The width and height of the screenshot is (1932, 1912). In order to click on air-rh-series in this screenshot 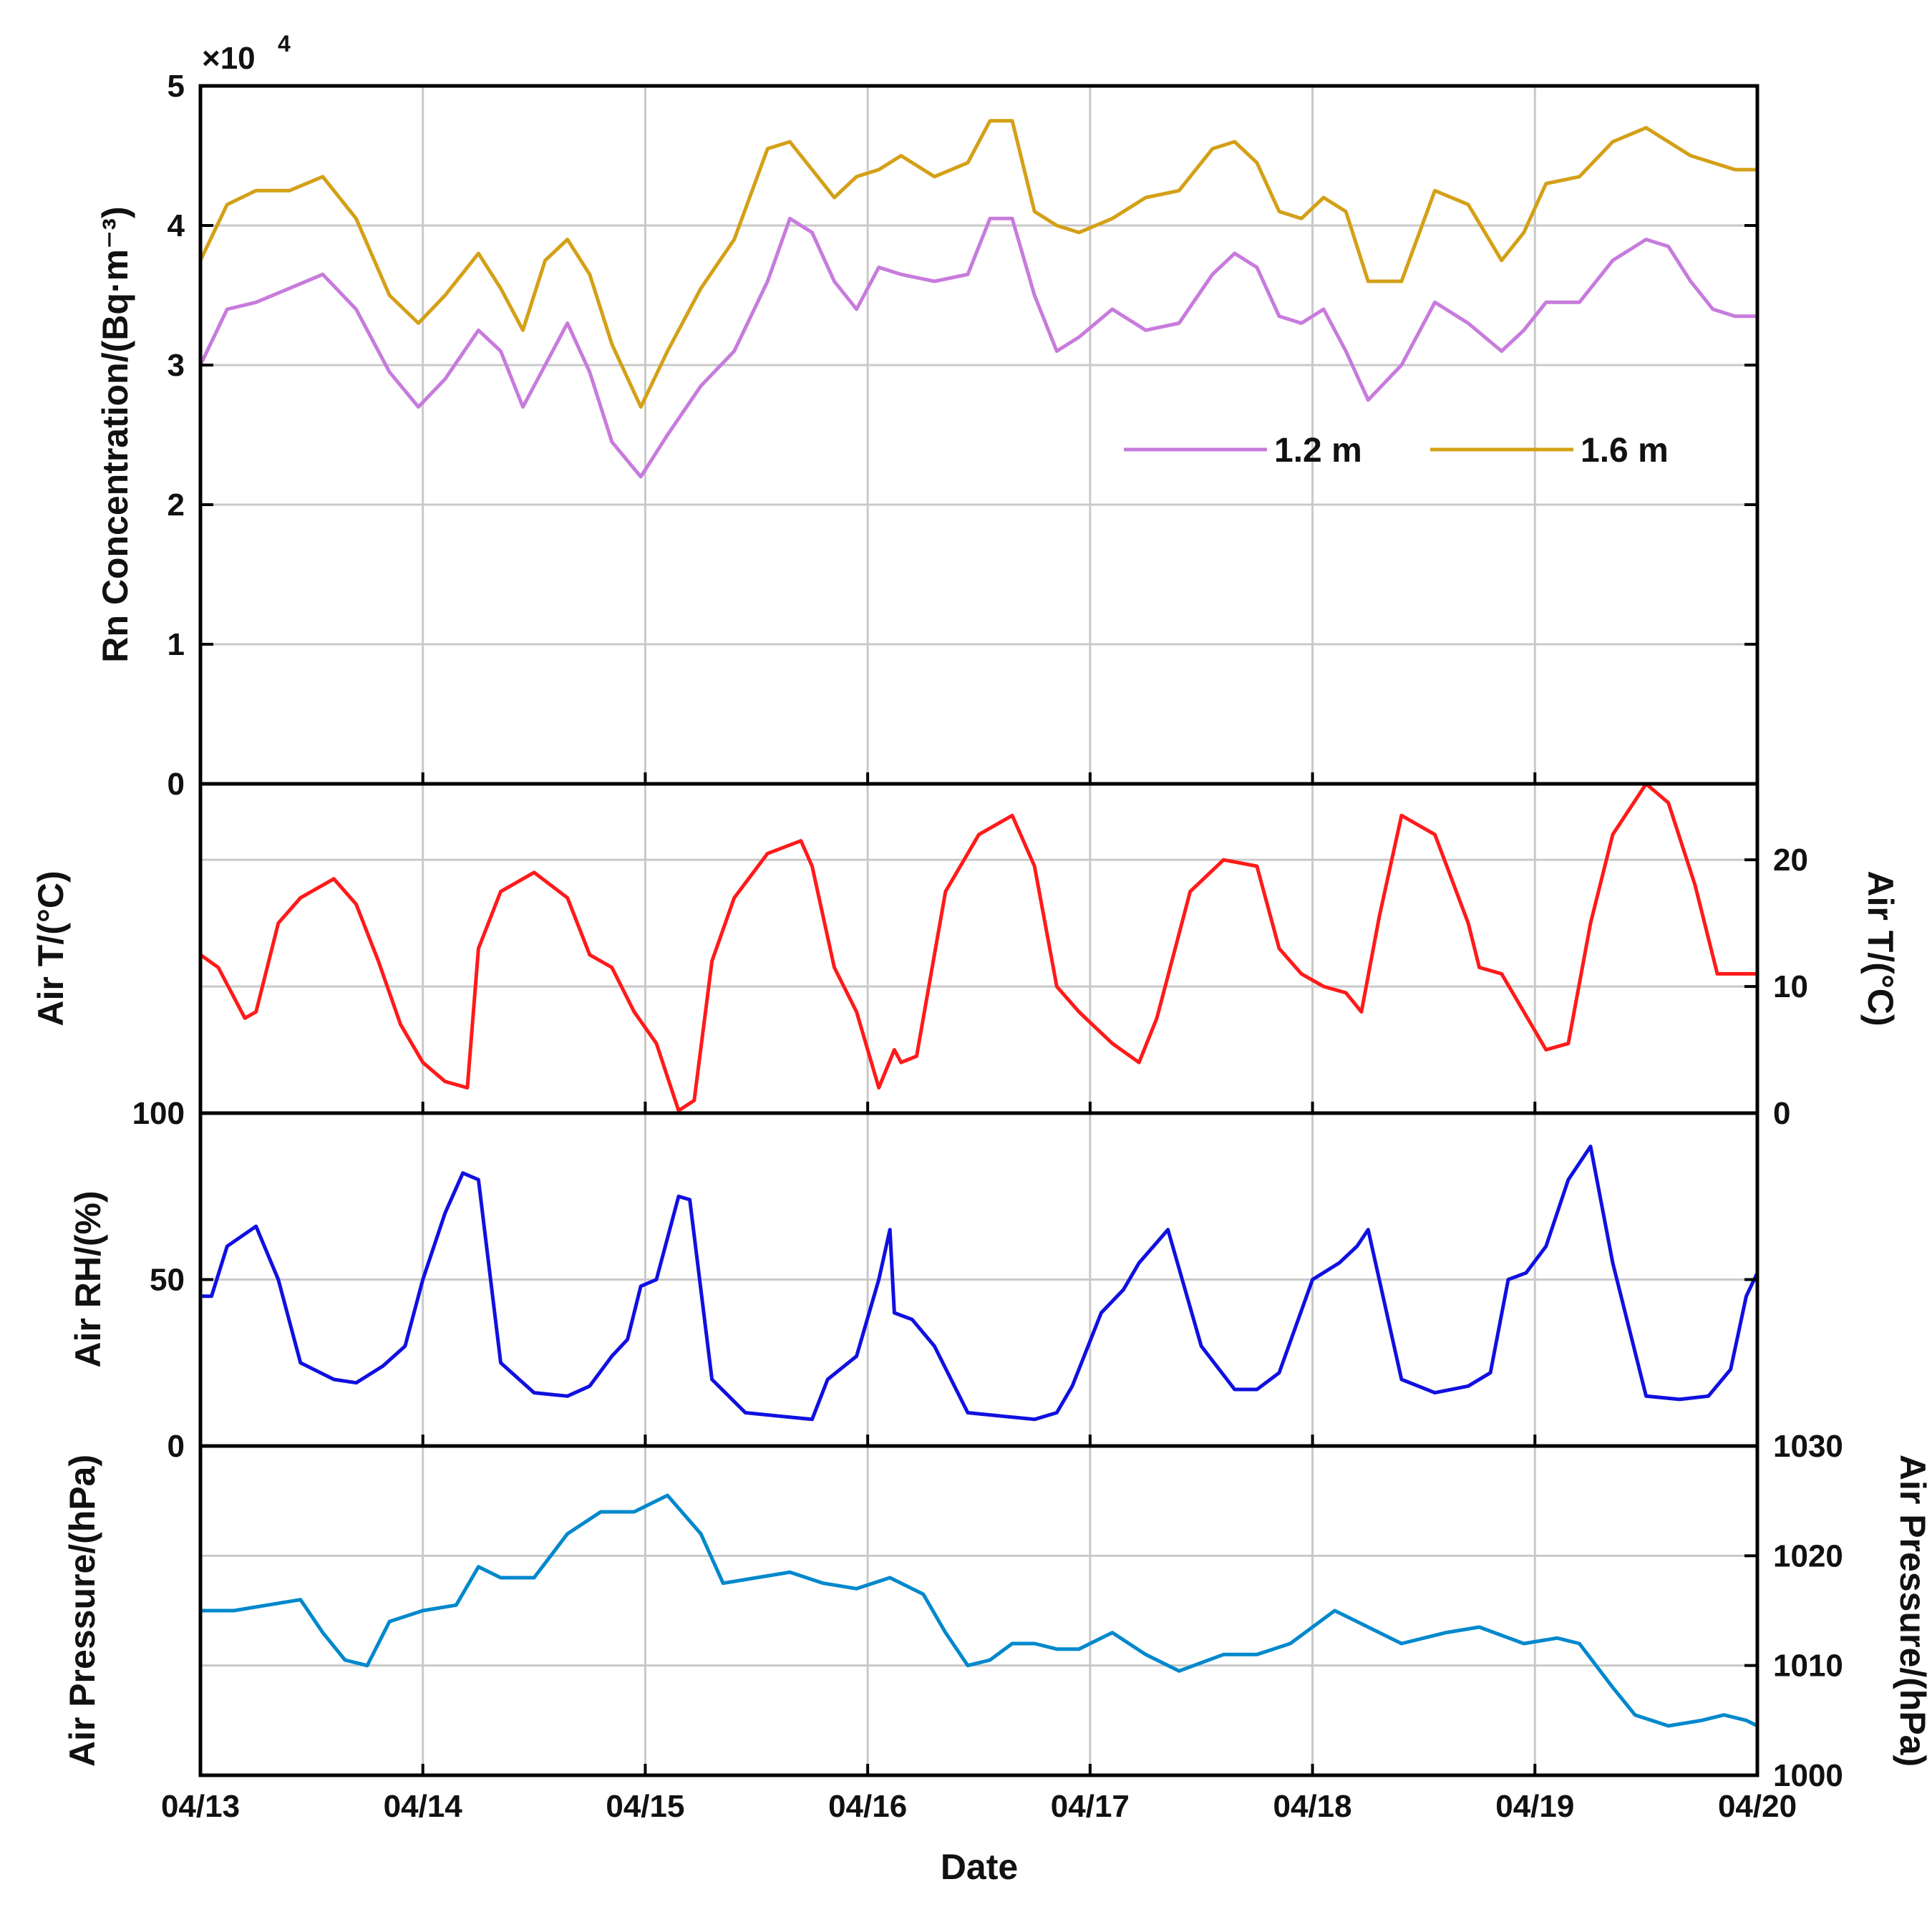, I will do `click(978, 1283)`.